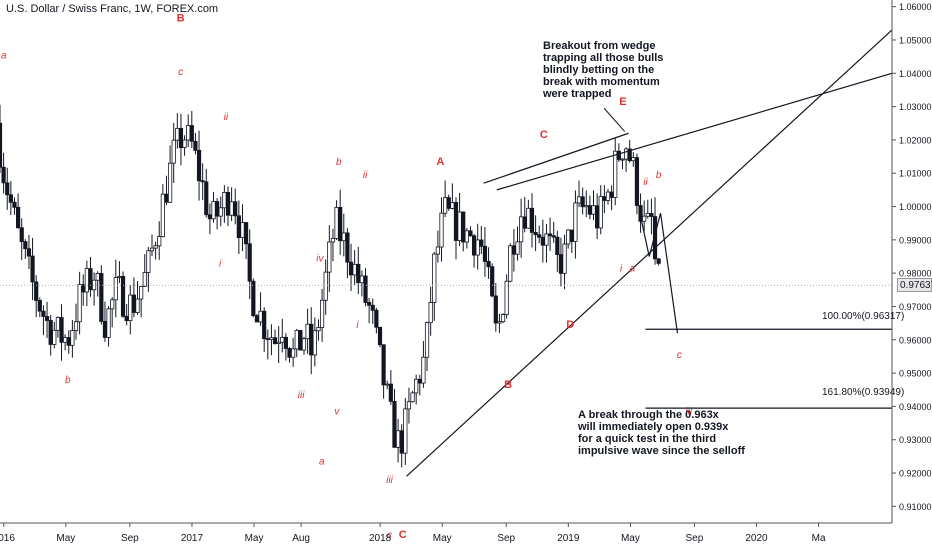 The width and height of the screenshot is (932, 550). Describe the element at coordinates (440, 162) in the screenshot. I see `wave-label: A` at that location.